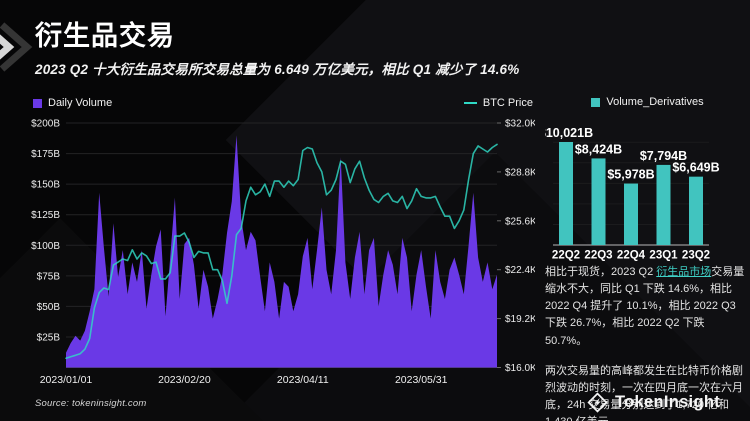 This screenshot has width=750, height=421. I want to click on bar-category-label: 22Q4, so click(631, 256).